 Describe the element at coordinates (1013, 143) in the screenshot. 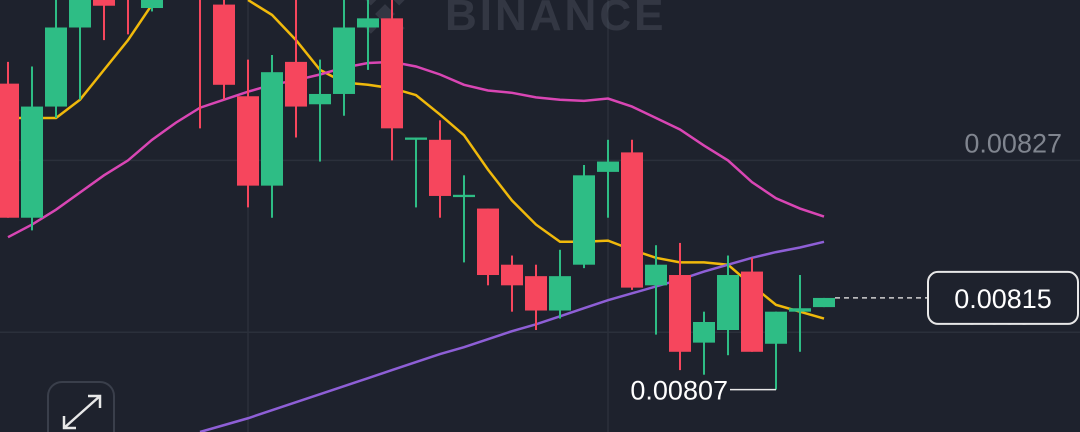

I see `y-tick-label: 0.00827` at that location.